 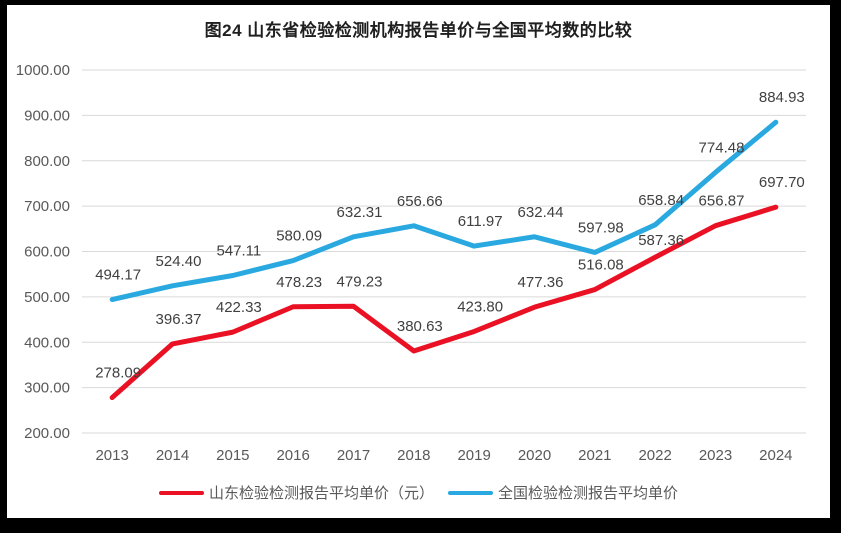 I want to click on data-label: 396.37, so click(x=179, y=319).